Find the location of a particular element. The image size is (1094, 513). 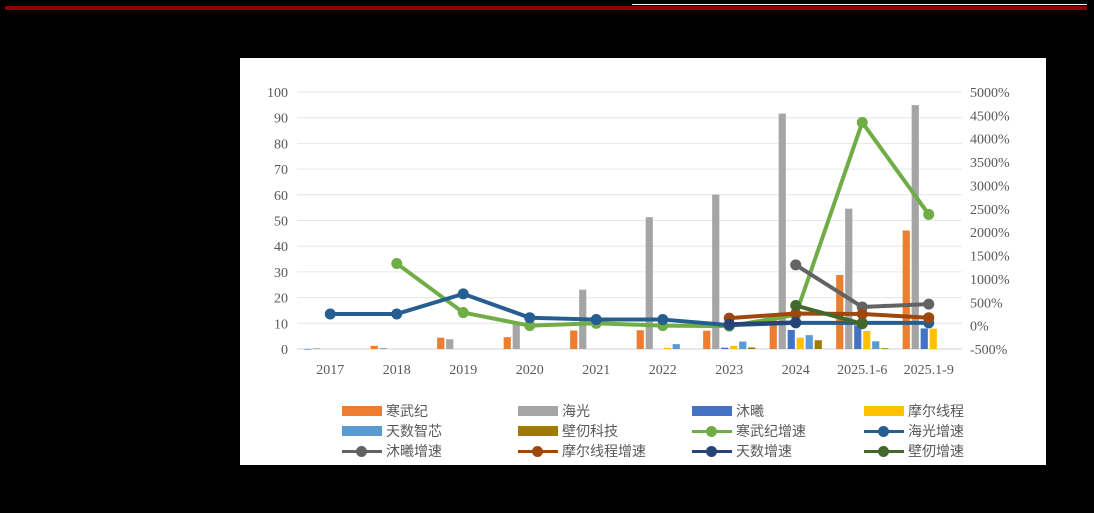

legend-item: 壁仞科技 is located at coordinates (568, 431).